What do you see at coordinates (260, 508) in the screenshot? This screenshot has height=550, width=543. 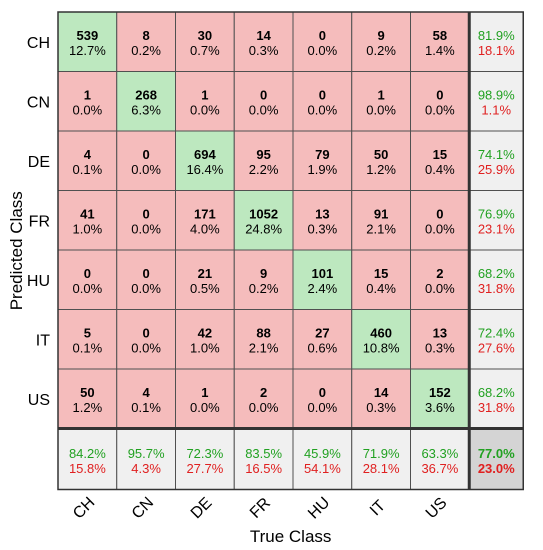 I see `x-tick-label: FR` at bounding box center [260, 508].